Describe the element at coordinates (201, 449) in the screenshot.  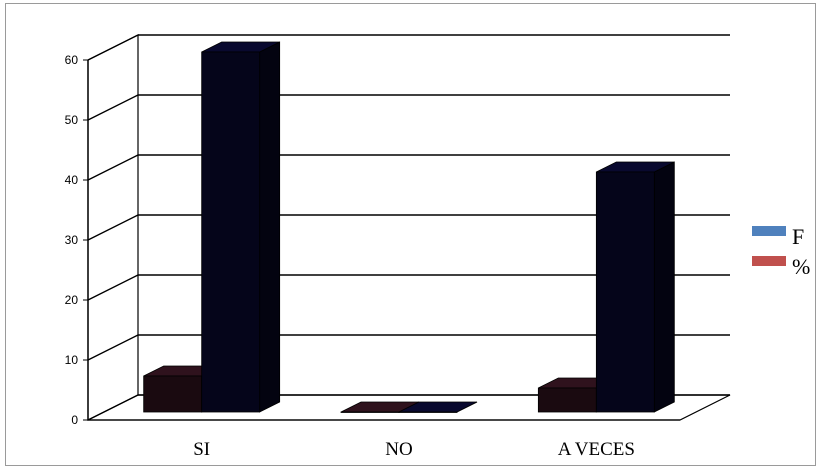
I see `category-label: SI` at that location.